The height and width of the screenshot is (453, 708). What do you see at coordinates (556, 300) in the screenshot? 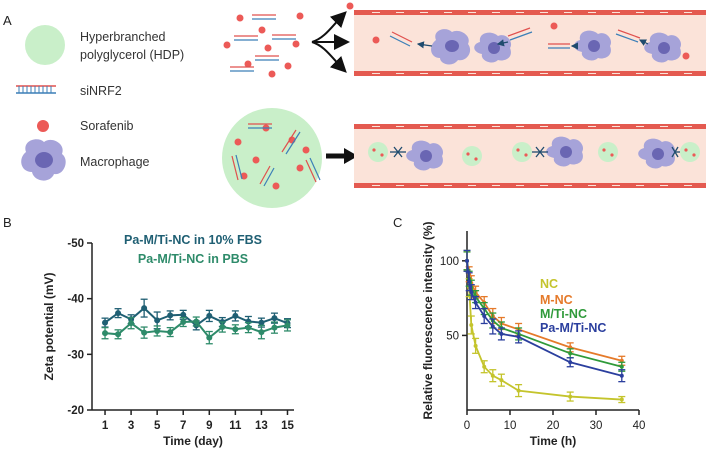
I see `series-legend-label: M-NC` at bounding box center [556, 300].